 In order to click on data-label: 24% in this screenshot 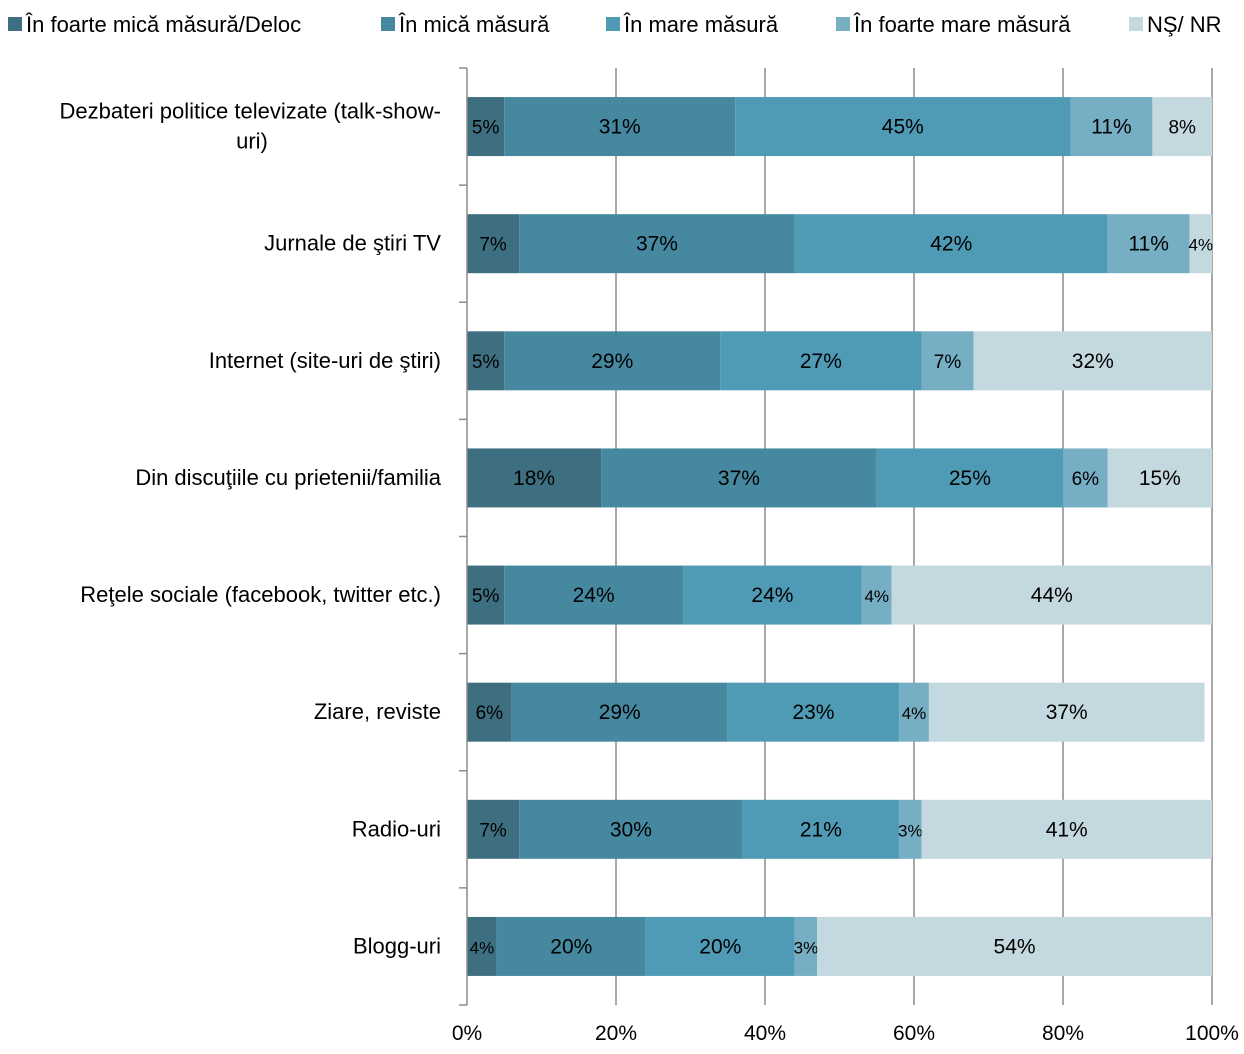, I will do `click(594, 595)`.